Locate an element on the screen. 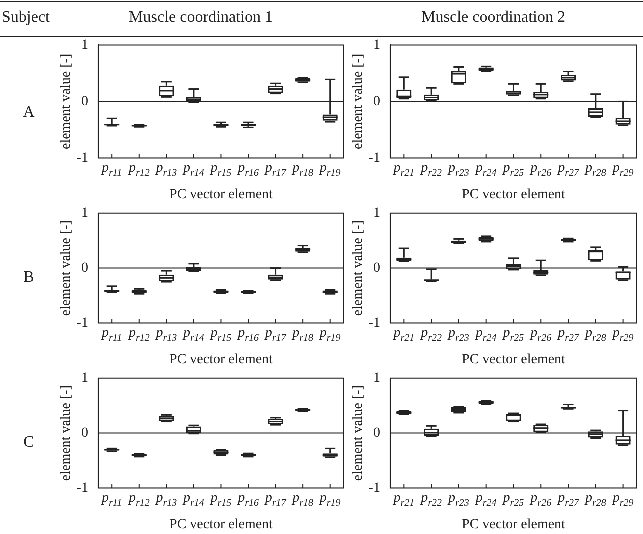  text: B is located at coordinates (29, 278).